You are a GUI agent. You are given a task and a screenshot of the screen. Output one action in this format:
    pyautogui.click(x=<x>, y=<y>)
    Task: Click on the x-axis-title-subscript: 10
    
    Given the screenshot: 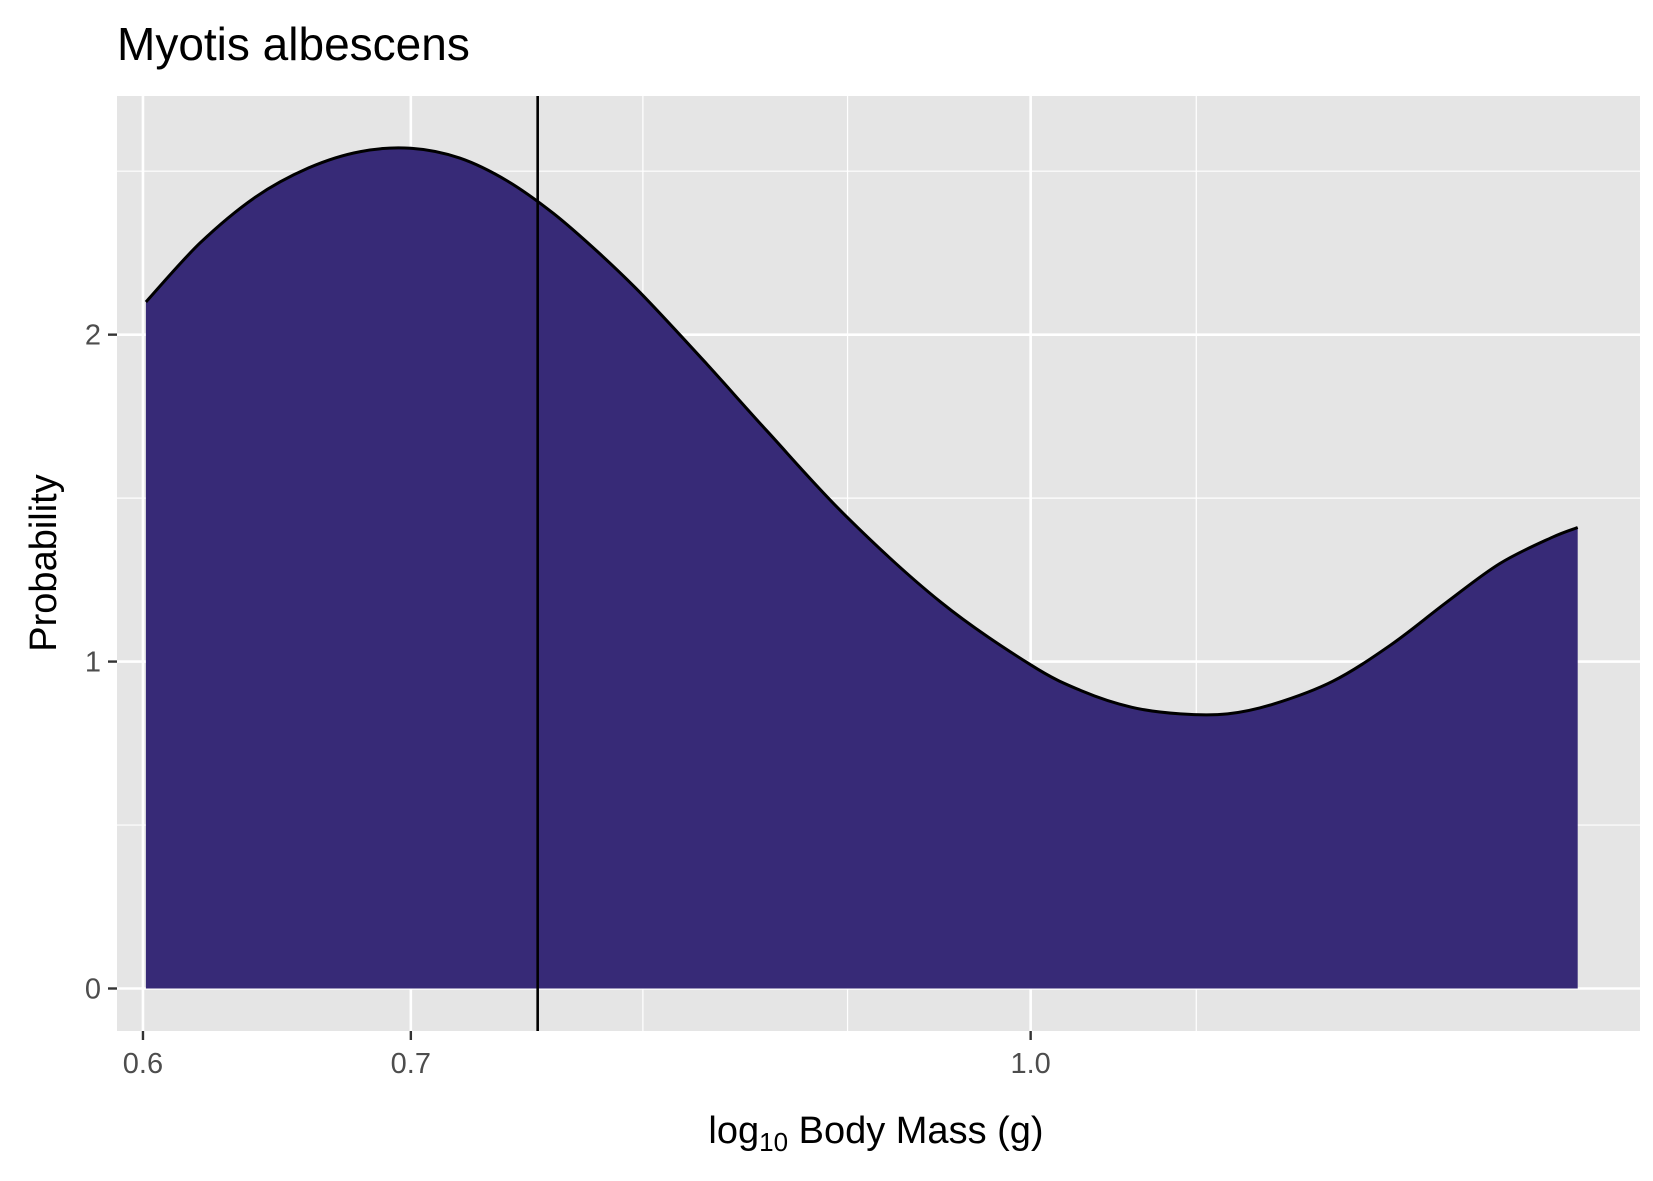 What is the action you would take?
    pyautogui.click(x=773, y=1142)
    